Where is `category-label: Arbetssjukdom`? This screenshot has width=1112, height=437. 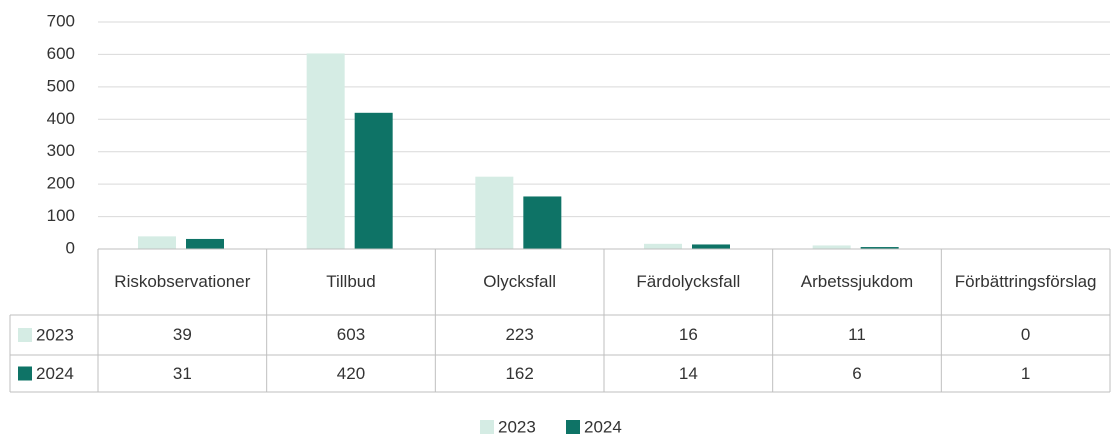 category-label: Arbetssjukdom is located at coordinates (857, 281).